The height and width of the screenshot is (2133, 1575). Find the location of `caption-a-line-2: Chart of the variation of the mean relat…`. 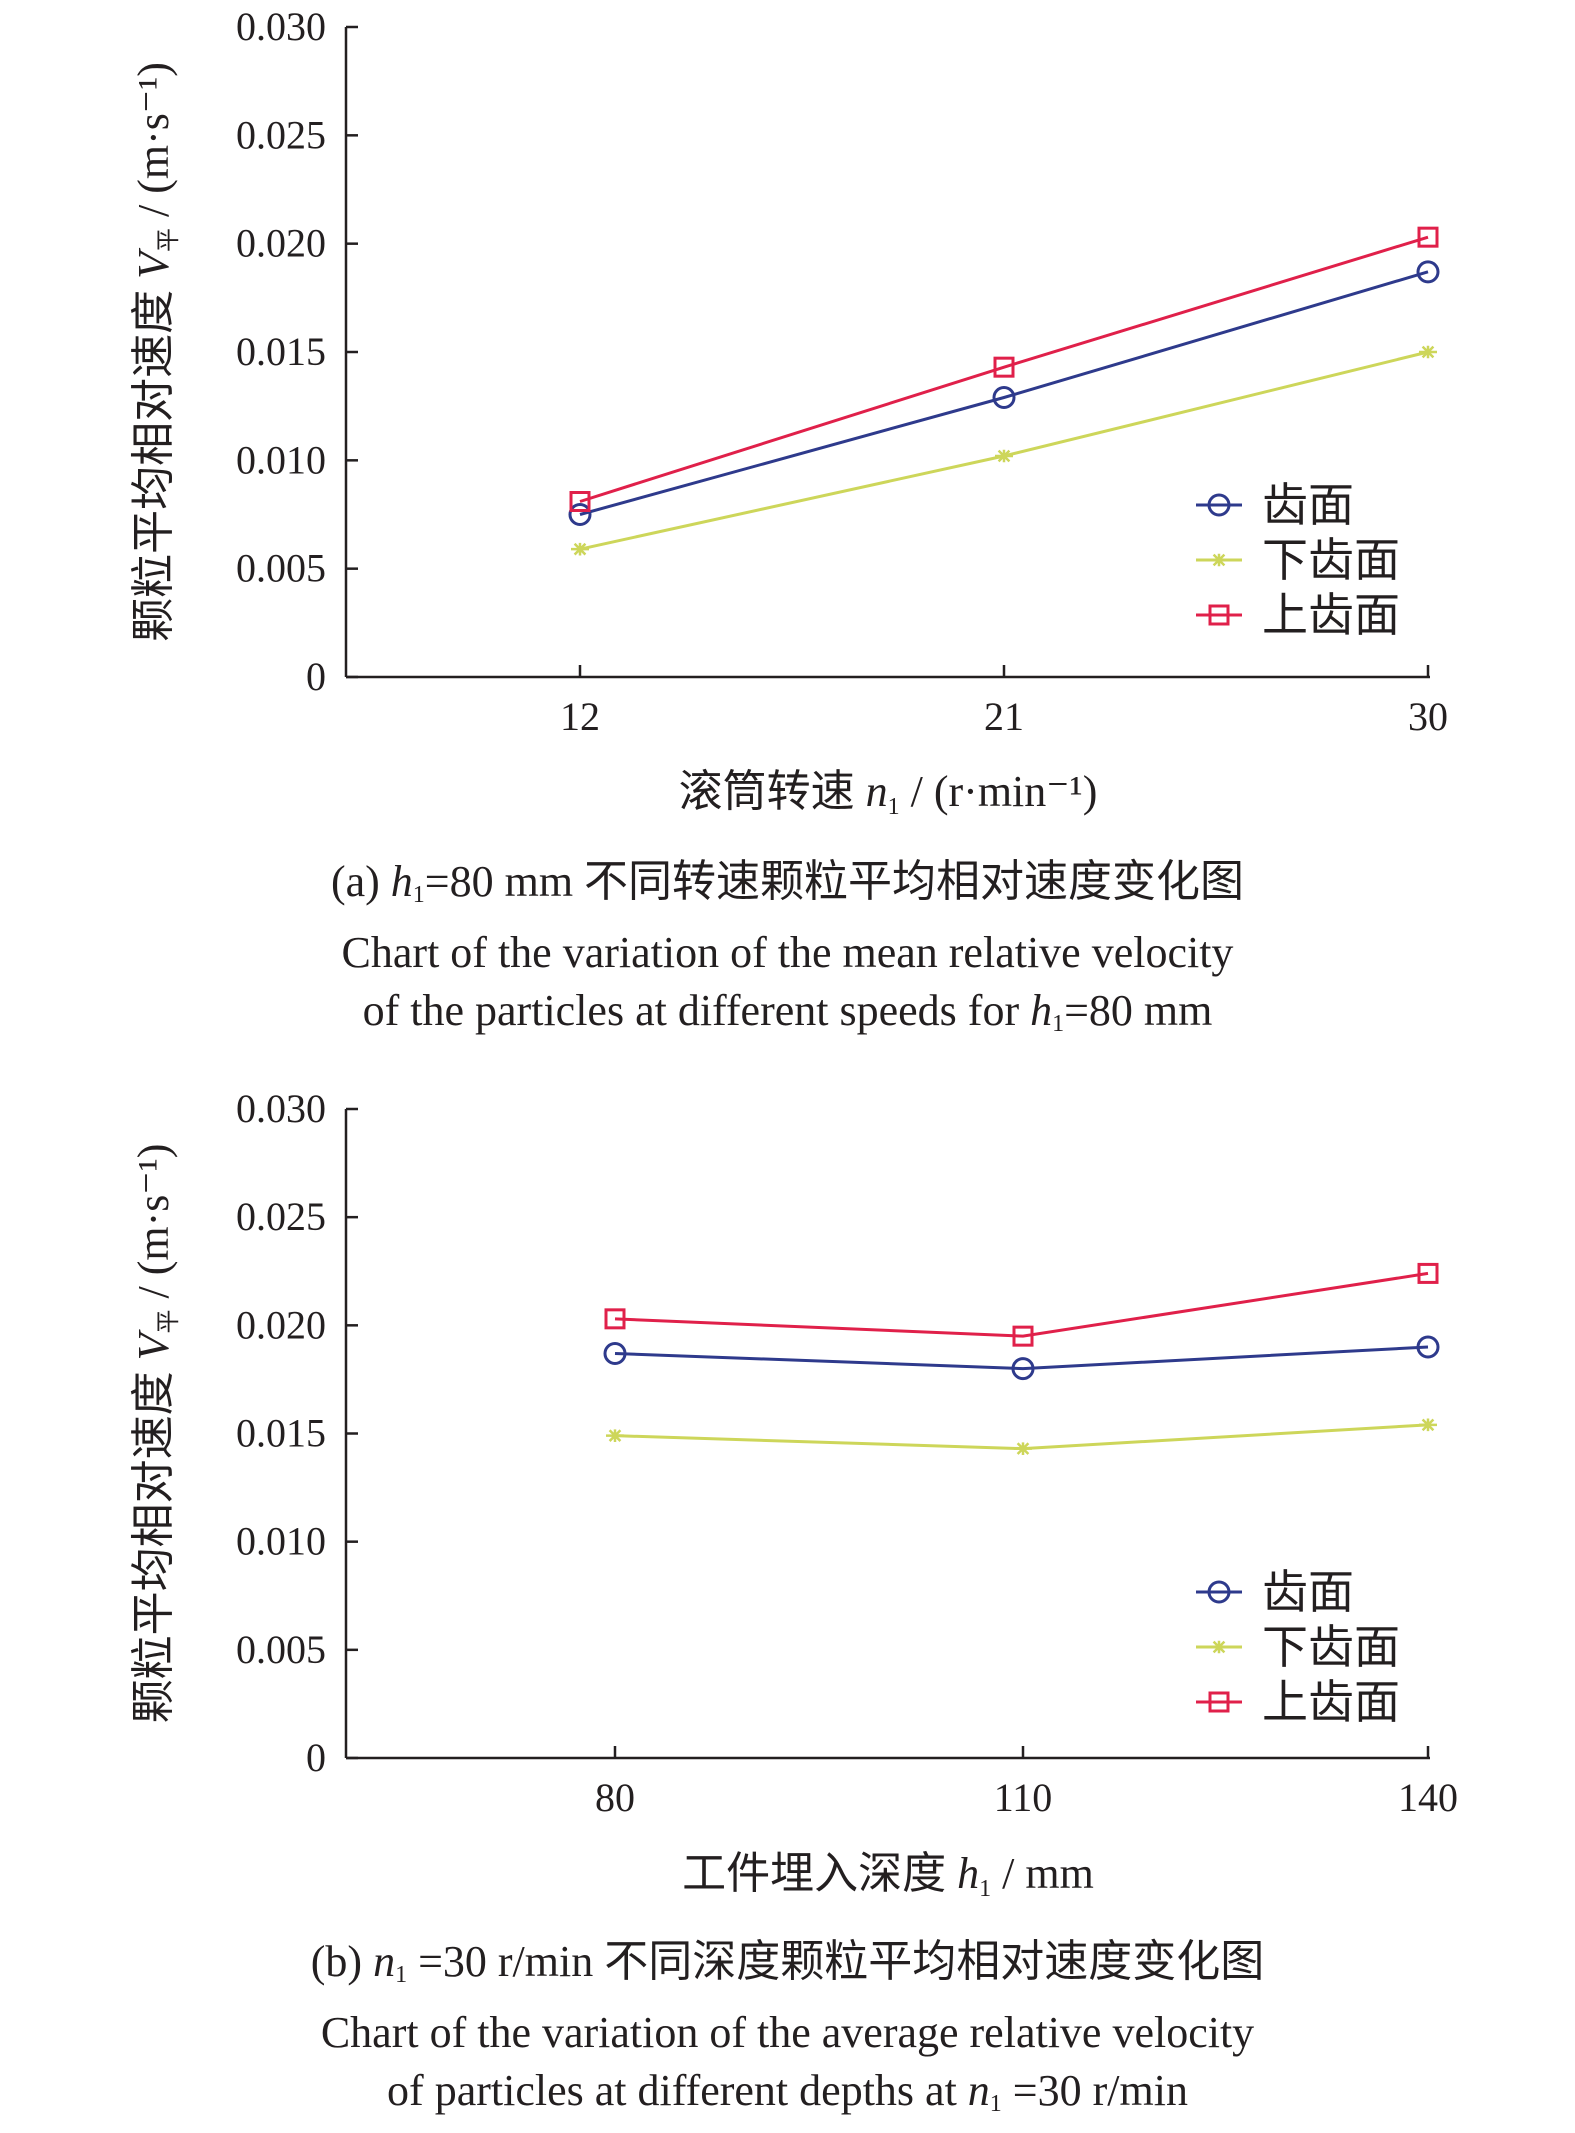

caption-a-line-2: Chart of the variation of the mean relat… is located at coordinates (787, 952).